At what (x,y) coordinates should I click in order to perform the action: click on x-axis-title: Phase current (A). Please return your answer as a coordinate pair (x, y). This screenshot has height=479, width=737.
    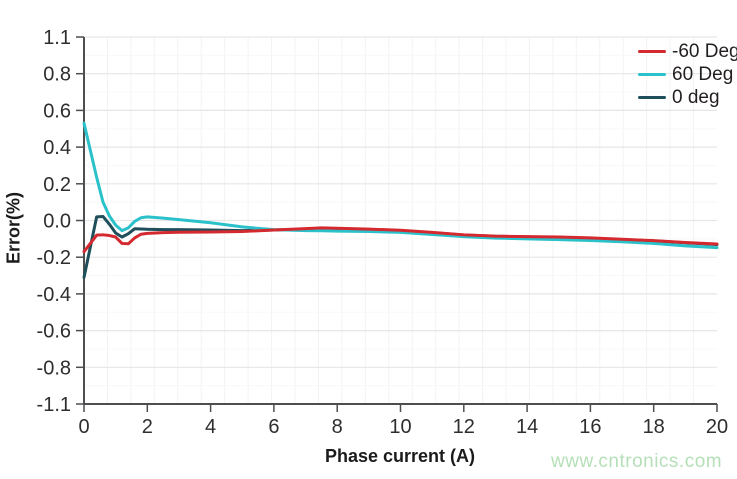
    Looking at the image, I should click on (400, 456).